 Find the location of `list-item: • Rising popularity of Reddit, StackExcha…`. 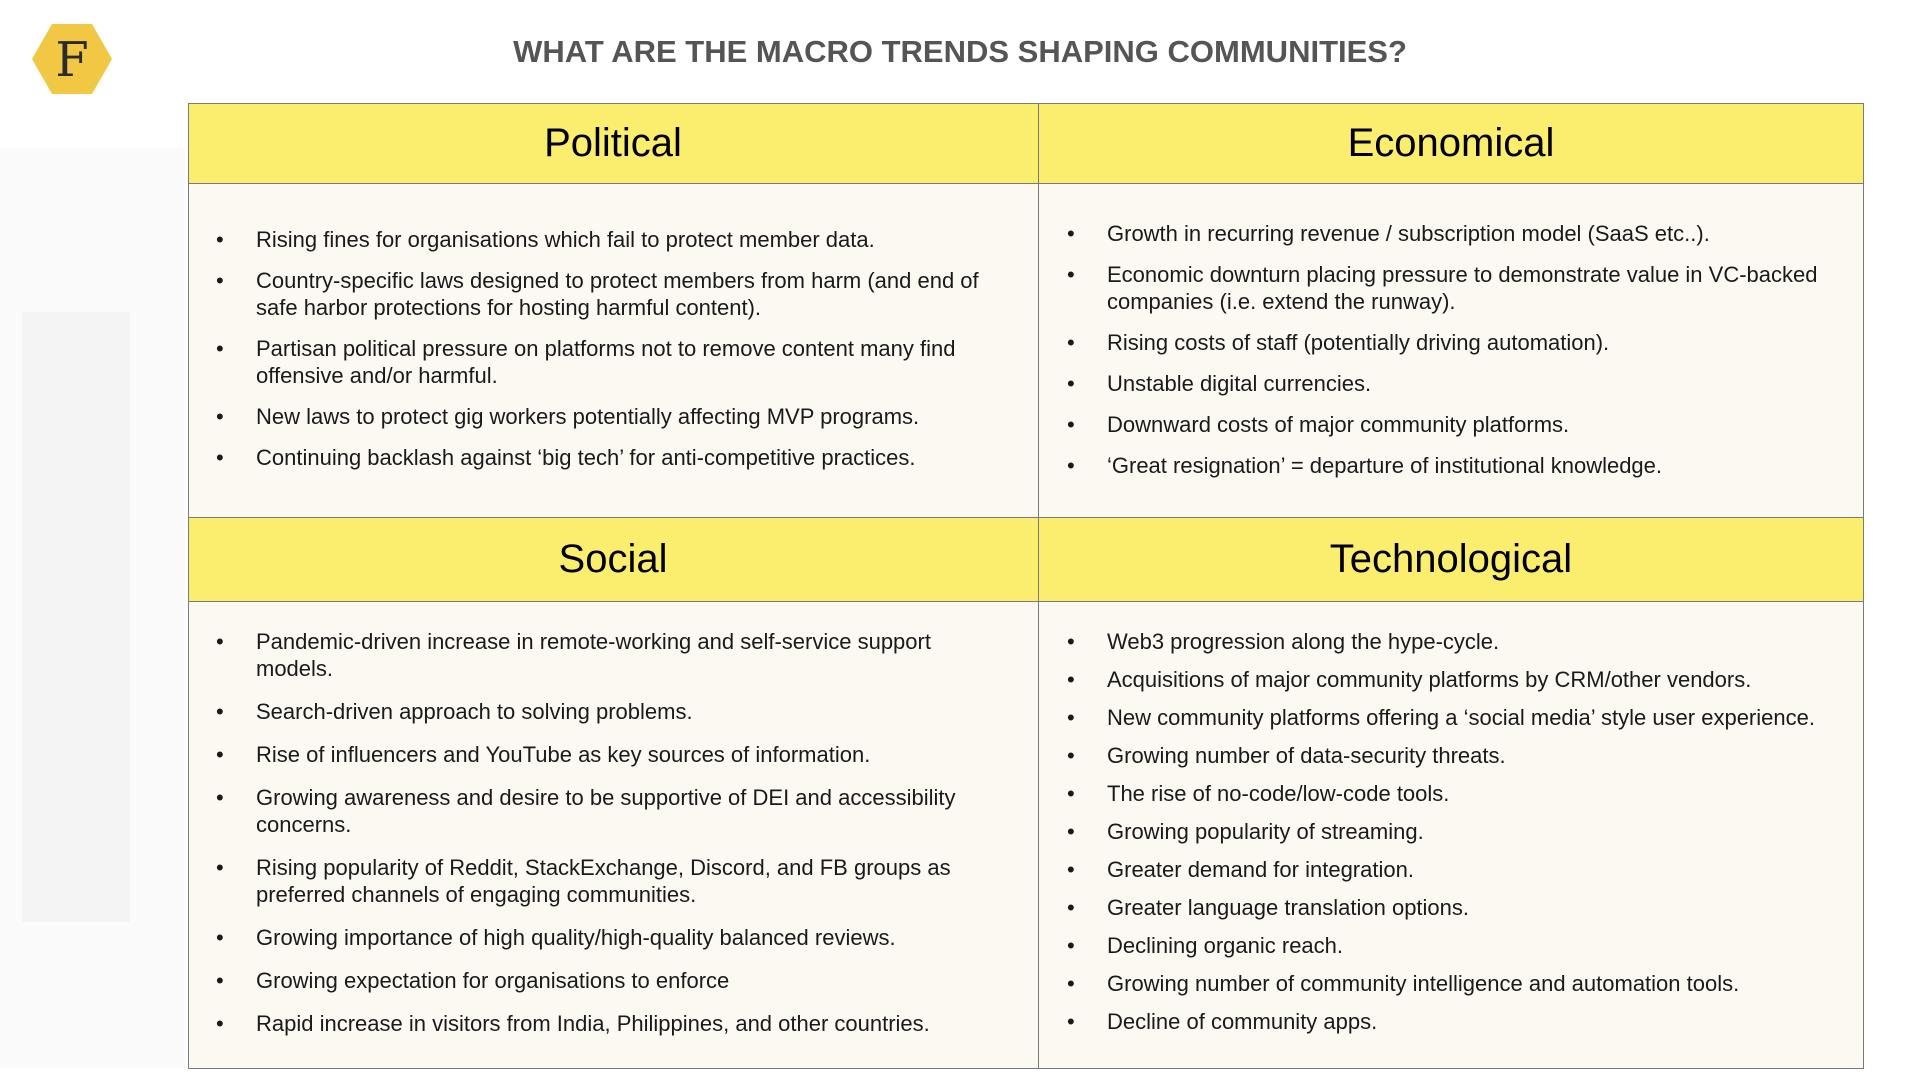

list-item: • Rising popularity of Reddit, StackExcha… is located at coordinates (583, 881).